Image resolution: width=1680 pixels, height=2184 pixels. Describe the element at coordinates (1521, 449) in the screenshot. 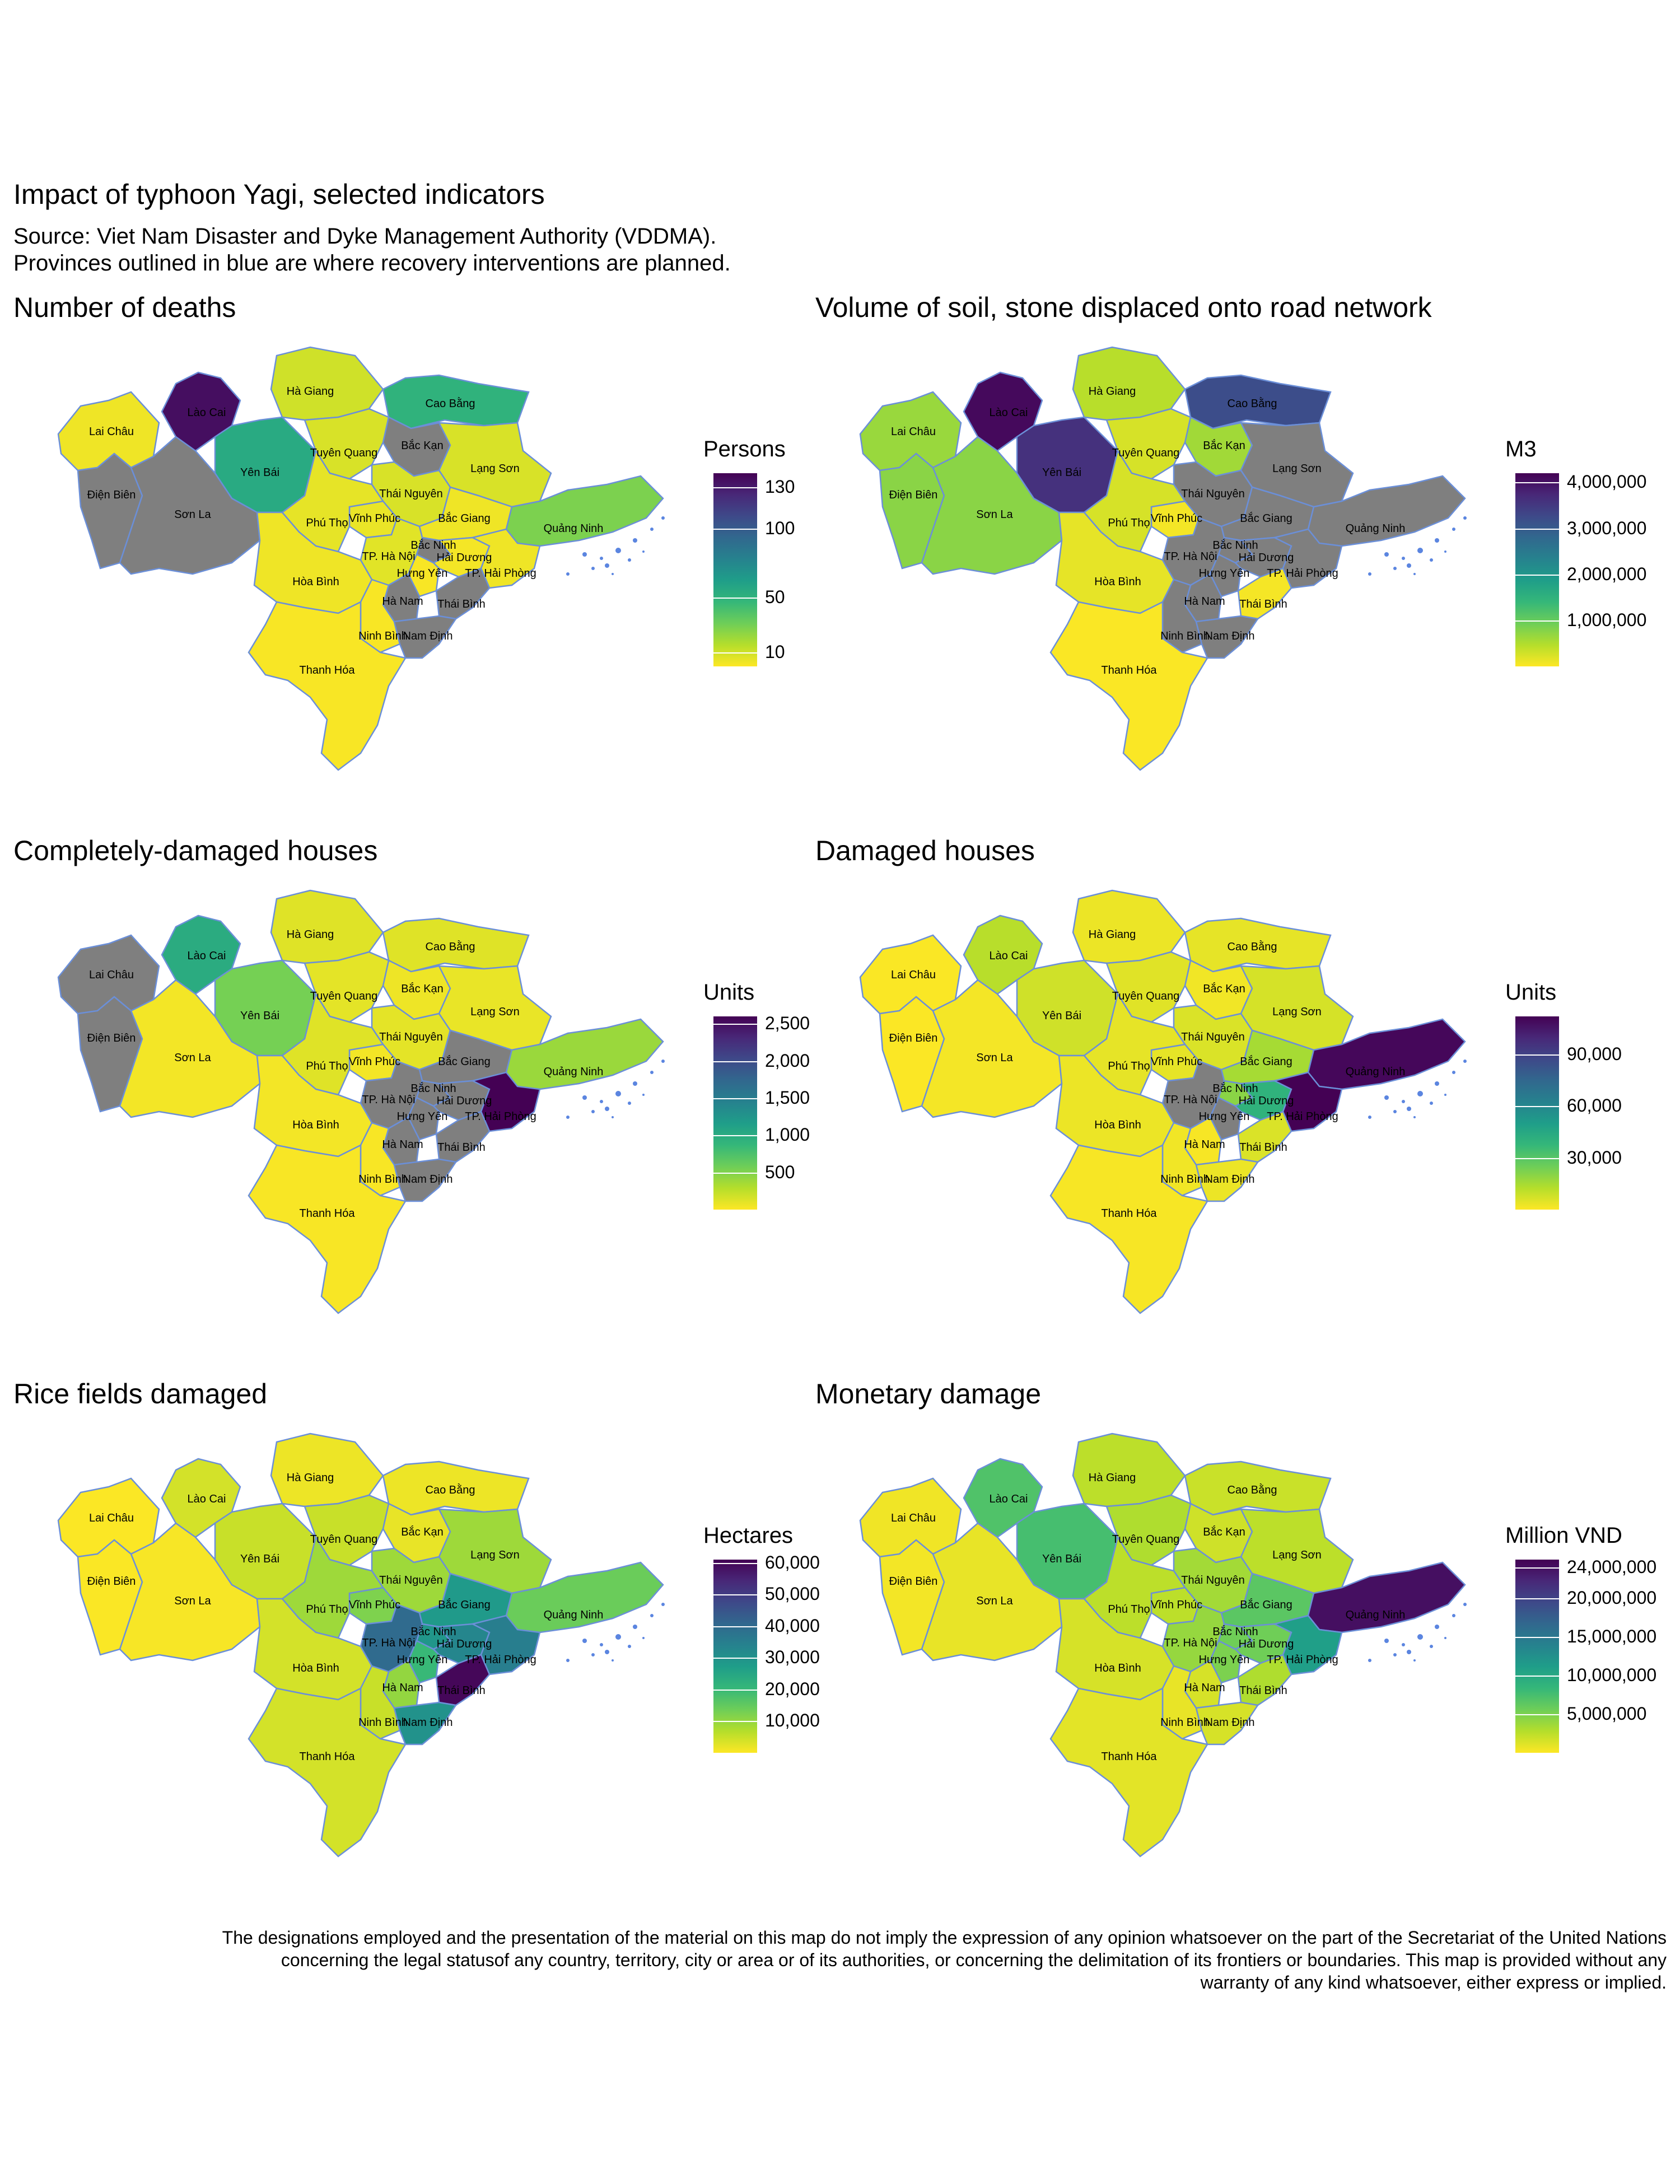

I see `legend-title: M3` at that location.